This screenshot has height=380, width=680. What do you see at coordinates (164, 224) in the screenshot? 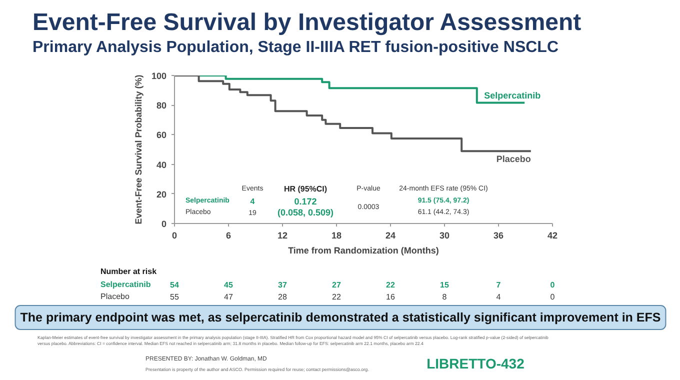
I see `y-tick-label: 0` at bounding box center [164, 224].